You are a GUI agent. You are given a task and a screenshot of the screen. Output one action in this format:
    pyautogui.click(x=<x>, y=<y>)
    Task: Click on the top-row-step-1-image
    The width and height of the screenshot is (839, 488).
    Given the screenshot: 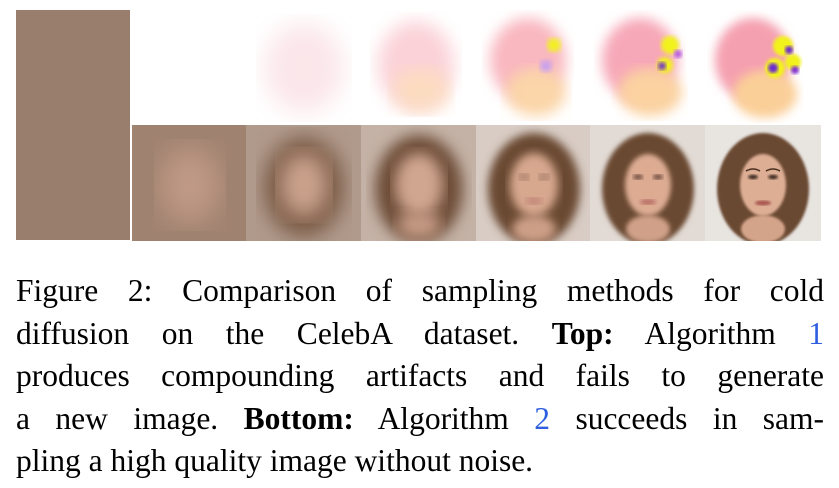 What is the action you would take?
    pyautogui.click(x=190, y=68)
    